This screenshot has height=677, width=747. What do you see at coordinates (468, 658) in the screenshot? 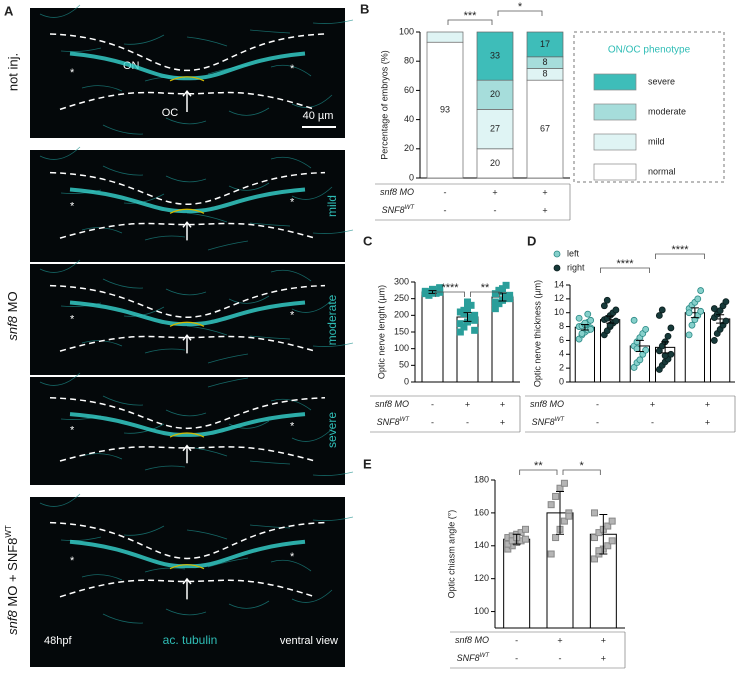
I see `row-name: SNF8` at bounding box center [468, 658].